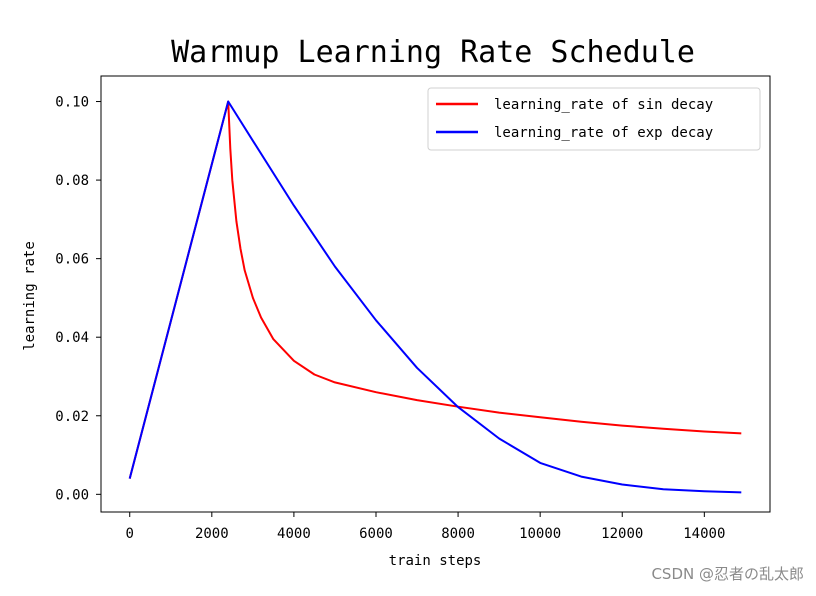 This screenshot has height=596, width=816. Describe the element at coordinates (540, 534) in the screenshot. I see `x-tick-label: 10000` at that location.